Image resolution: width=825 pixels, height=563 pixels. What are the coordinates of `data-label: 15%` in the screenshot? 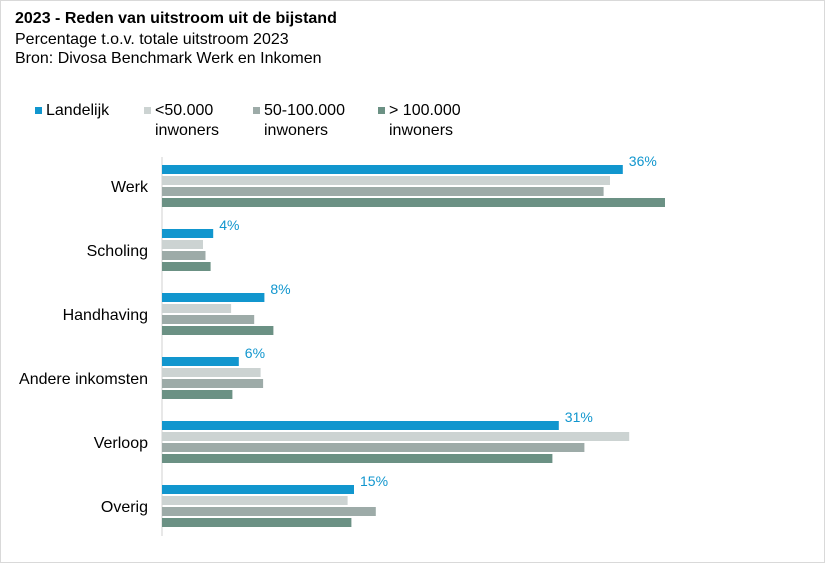 It's located at (374, 481).